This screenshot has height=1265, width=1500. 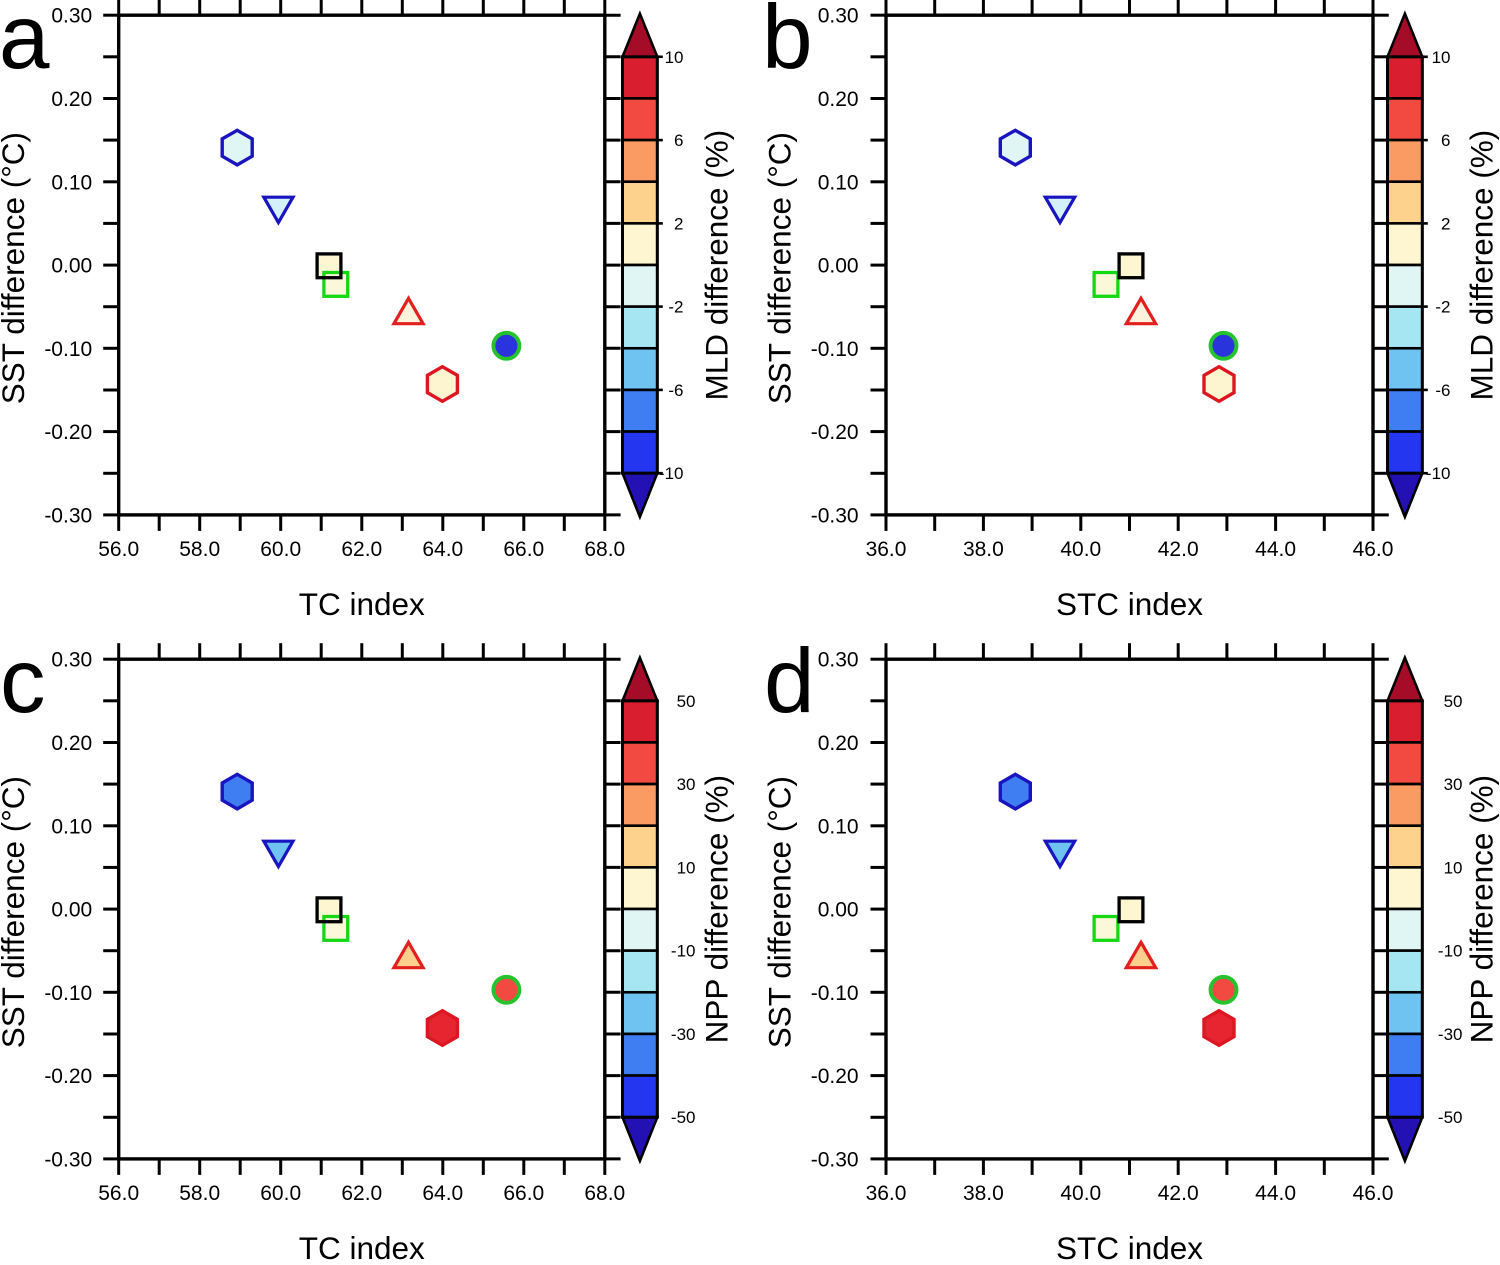 What do you see at coordinates (23, 681) in the screenshot?
I see `svg-text: c` at bounding box center [23, 681].